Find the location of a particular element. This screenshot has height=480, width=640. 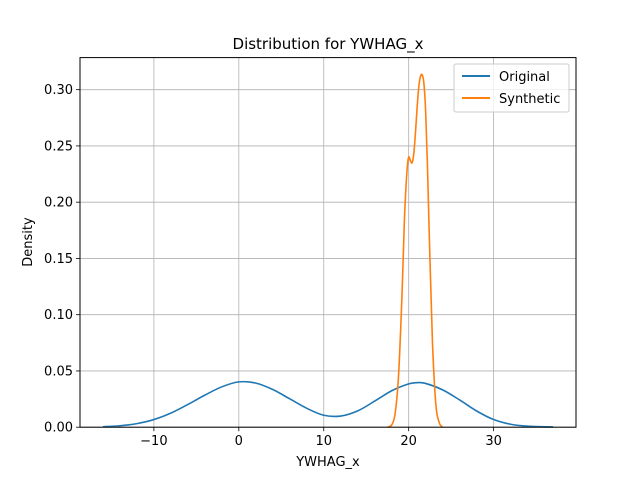

y-tick-label: 0.15 is located at coordinates (58, 259).